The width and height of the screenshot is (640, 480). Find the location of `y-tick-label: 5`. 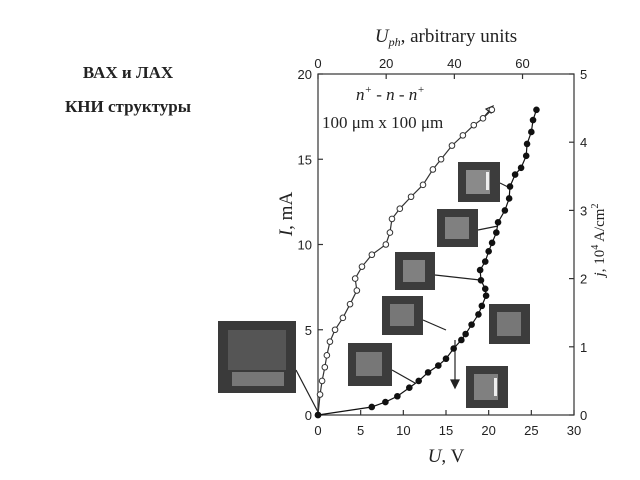

y-tick-label: 5 is located at coordinates (308, 330).